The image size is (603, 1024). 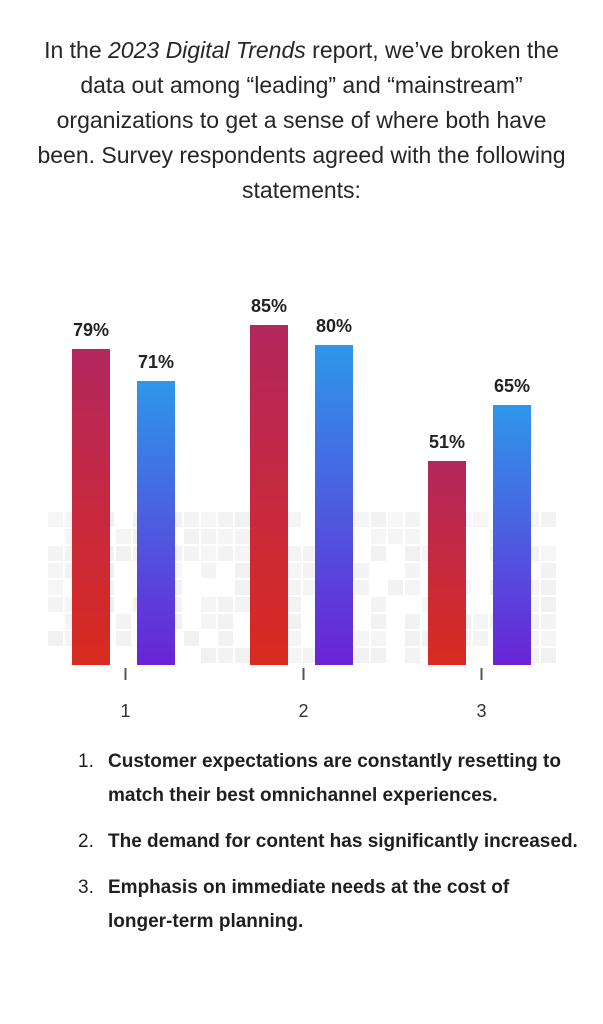 What do you see at coordinates (301, 374) in the screenshot?
I see `value-labels-group: 79% 71% 85% 80% 51% 65%` at bounding box center [301, 374].